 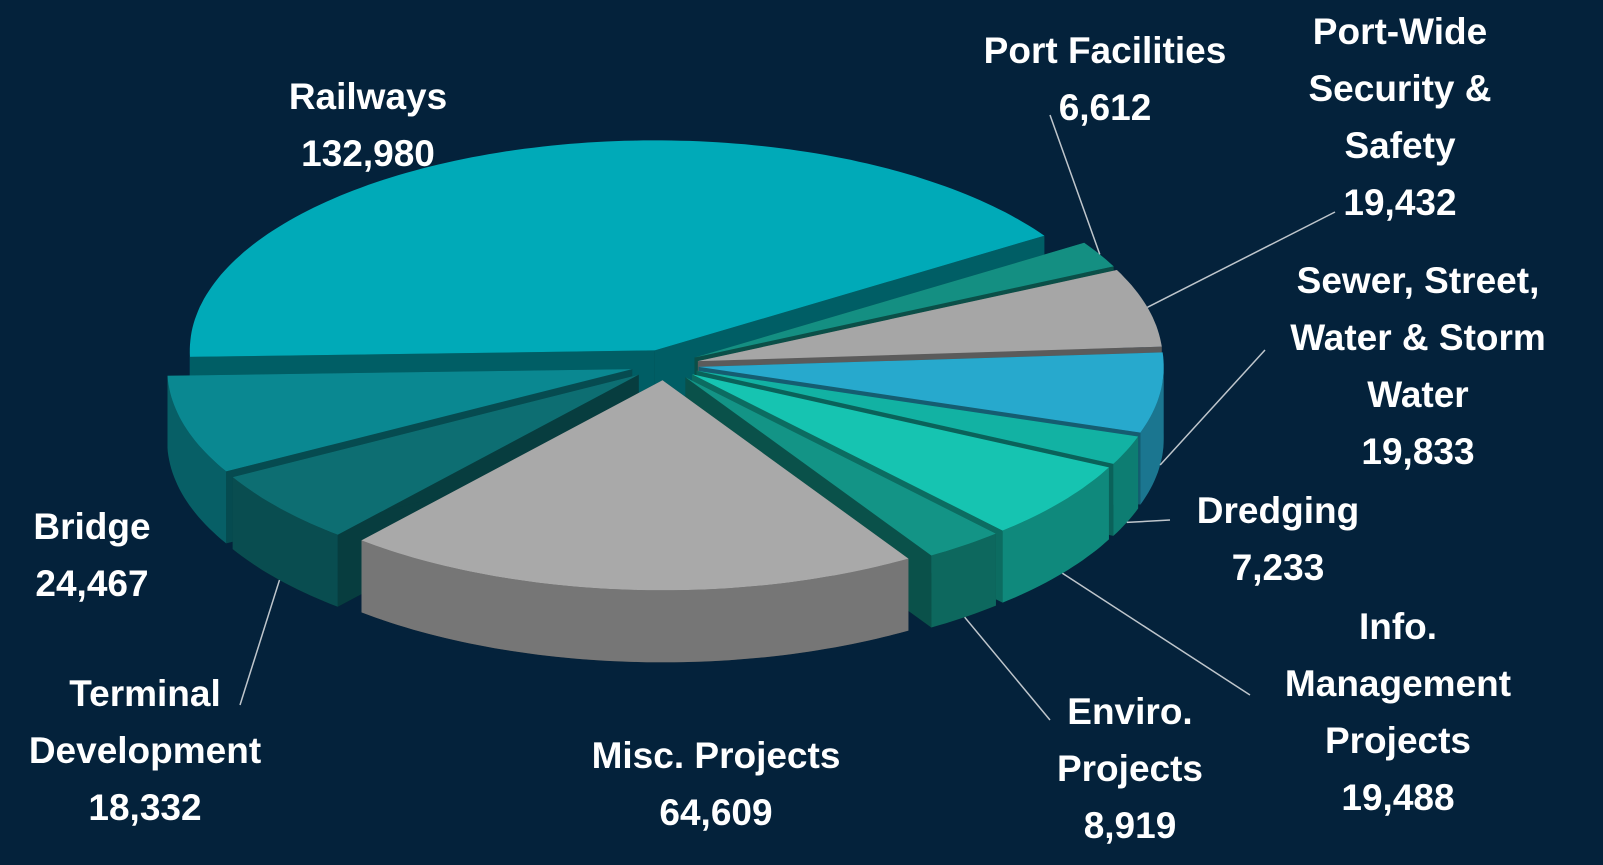 I want to click on slice-label: Dredging 7,233, so click(x=1278, y=539).